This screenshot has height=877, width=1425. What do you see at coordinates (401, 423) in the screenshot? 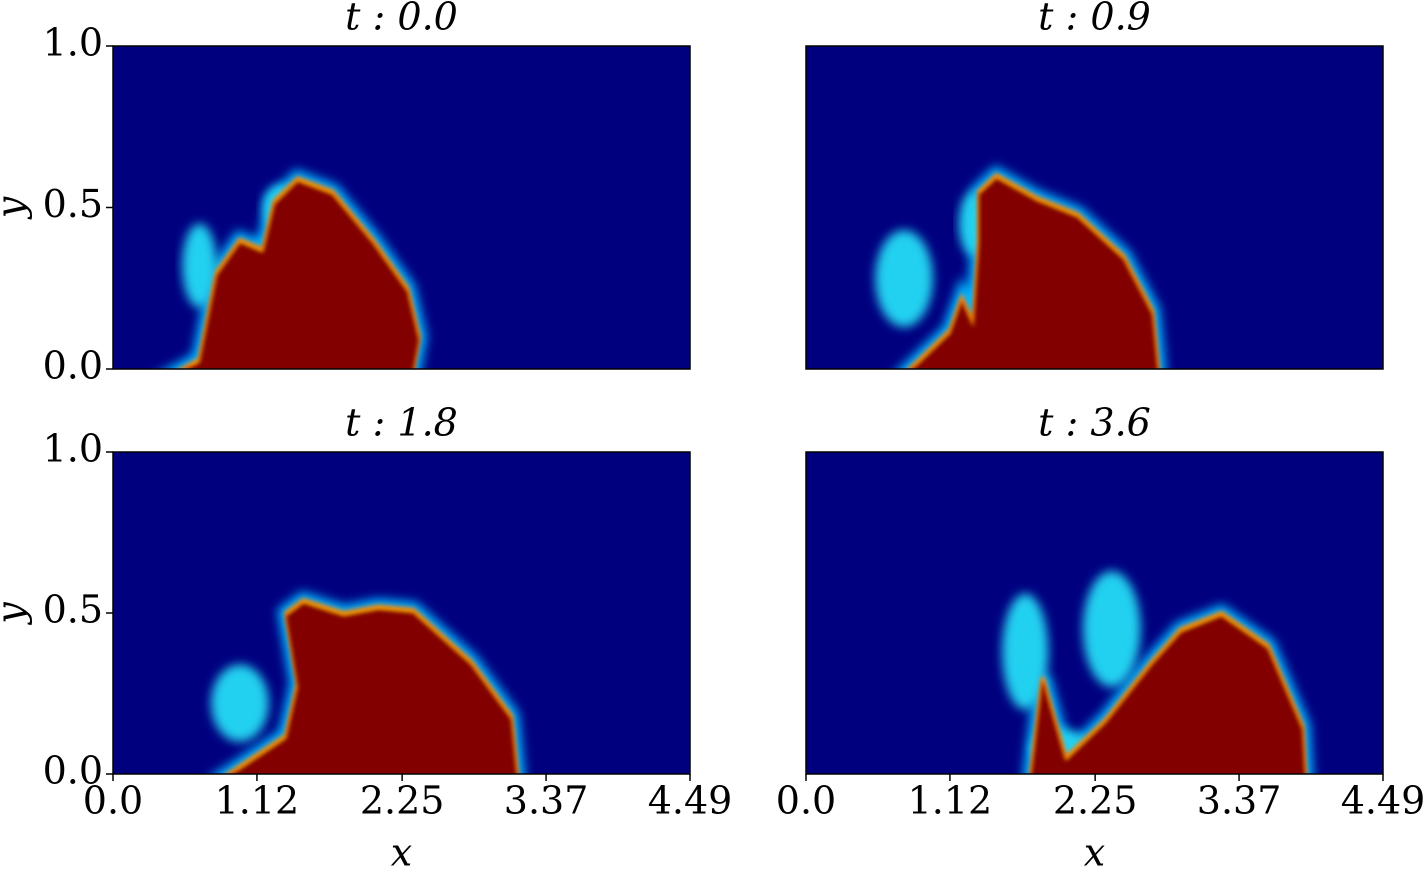
I see `panel-title: t : 1.8` at bounding box center [401, 423].